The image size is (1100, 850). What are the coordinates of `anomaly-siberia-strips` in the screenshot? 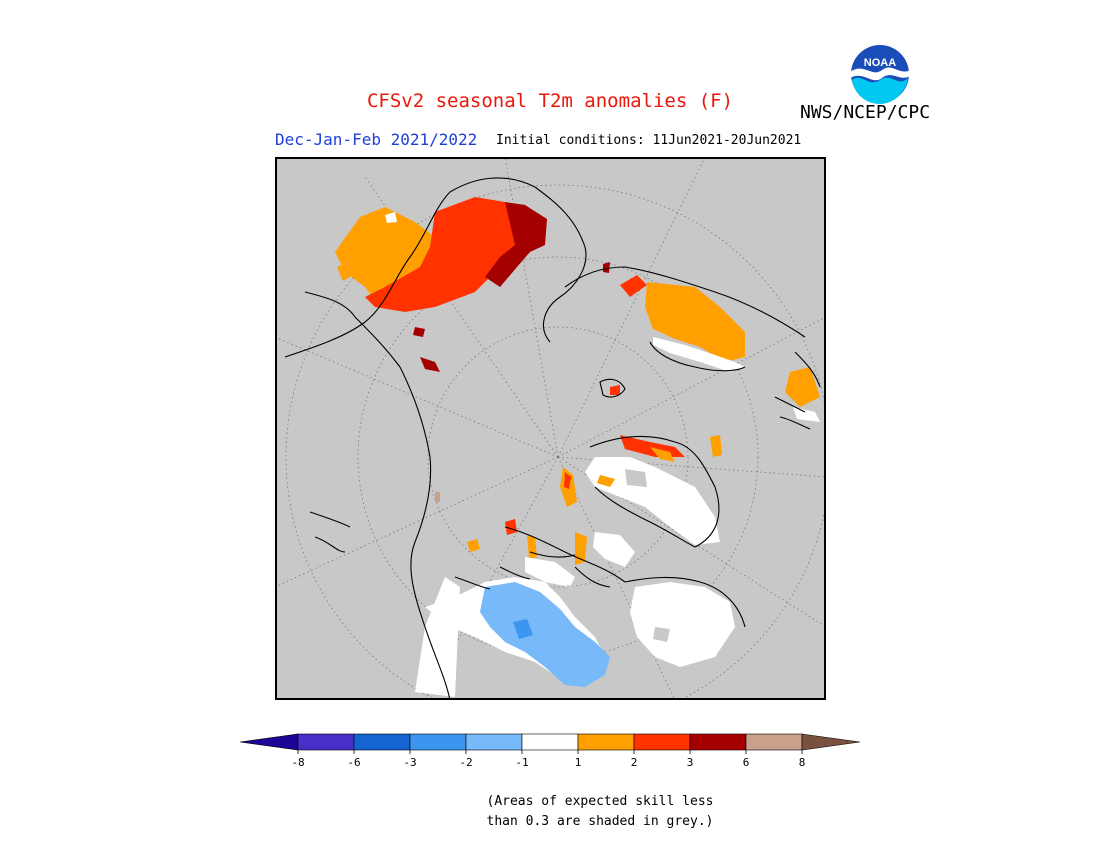 It's located at (516, 382).